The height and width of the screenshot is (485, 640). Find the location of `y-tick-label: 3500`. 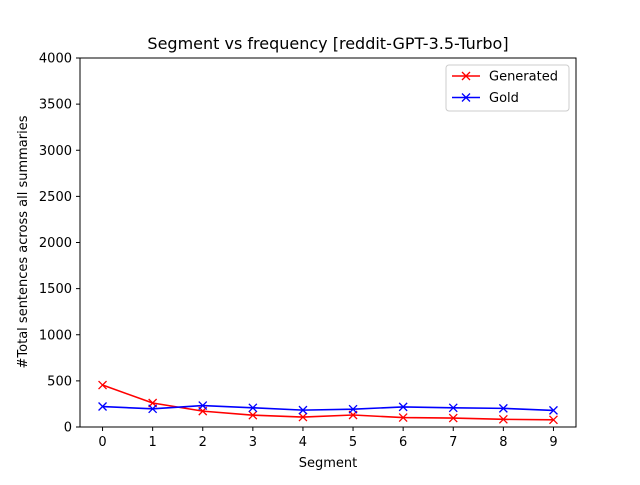

y-tick-label: 3500 is located at coordinates (55, 105).